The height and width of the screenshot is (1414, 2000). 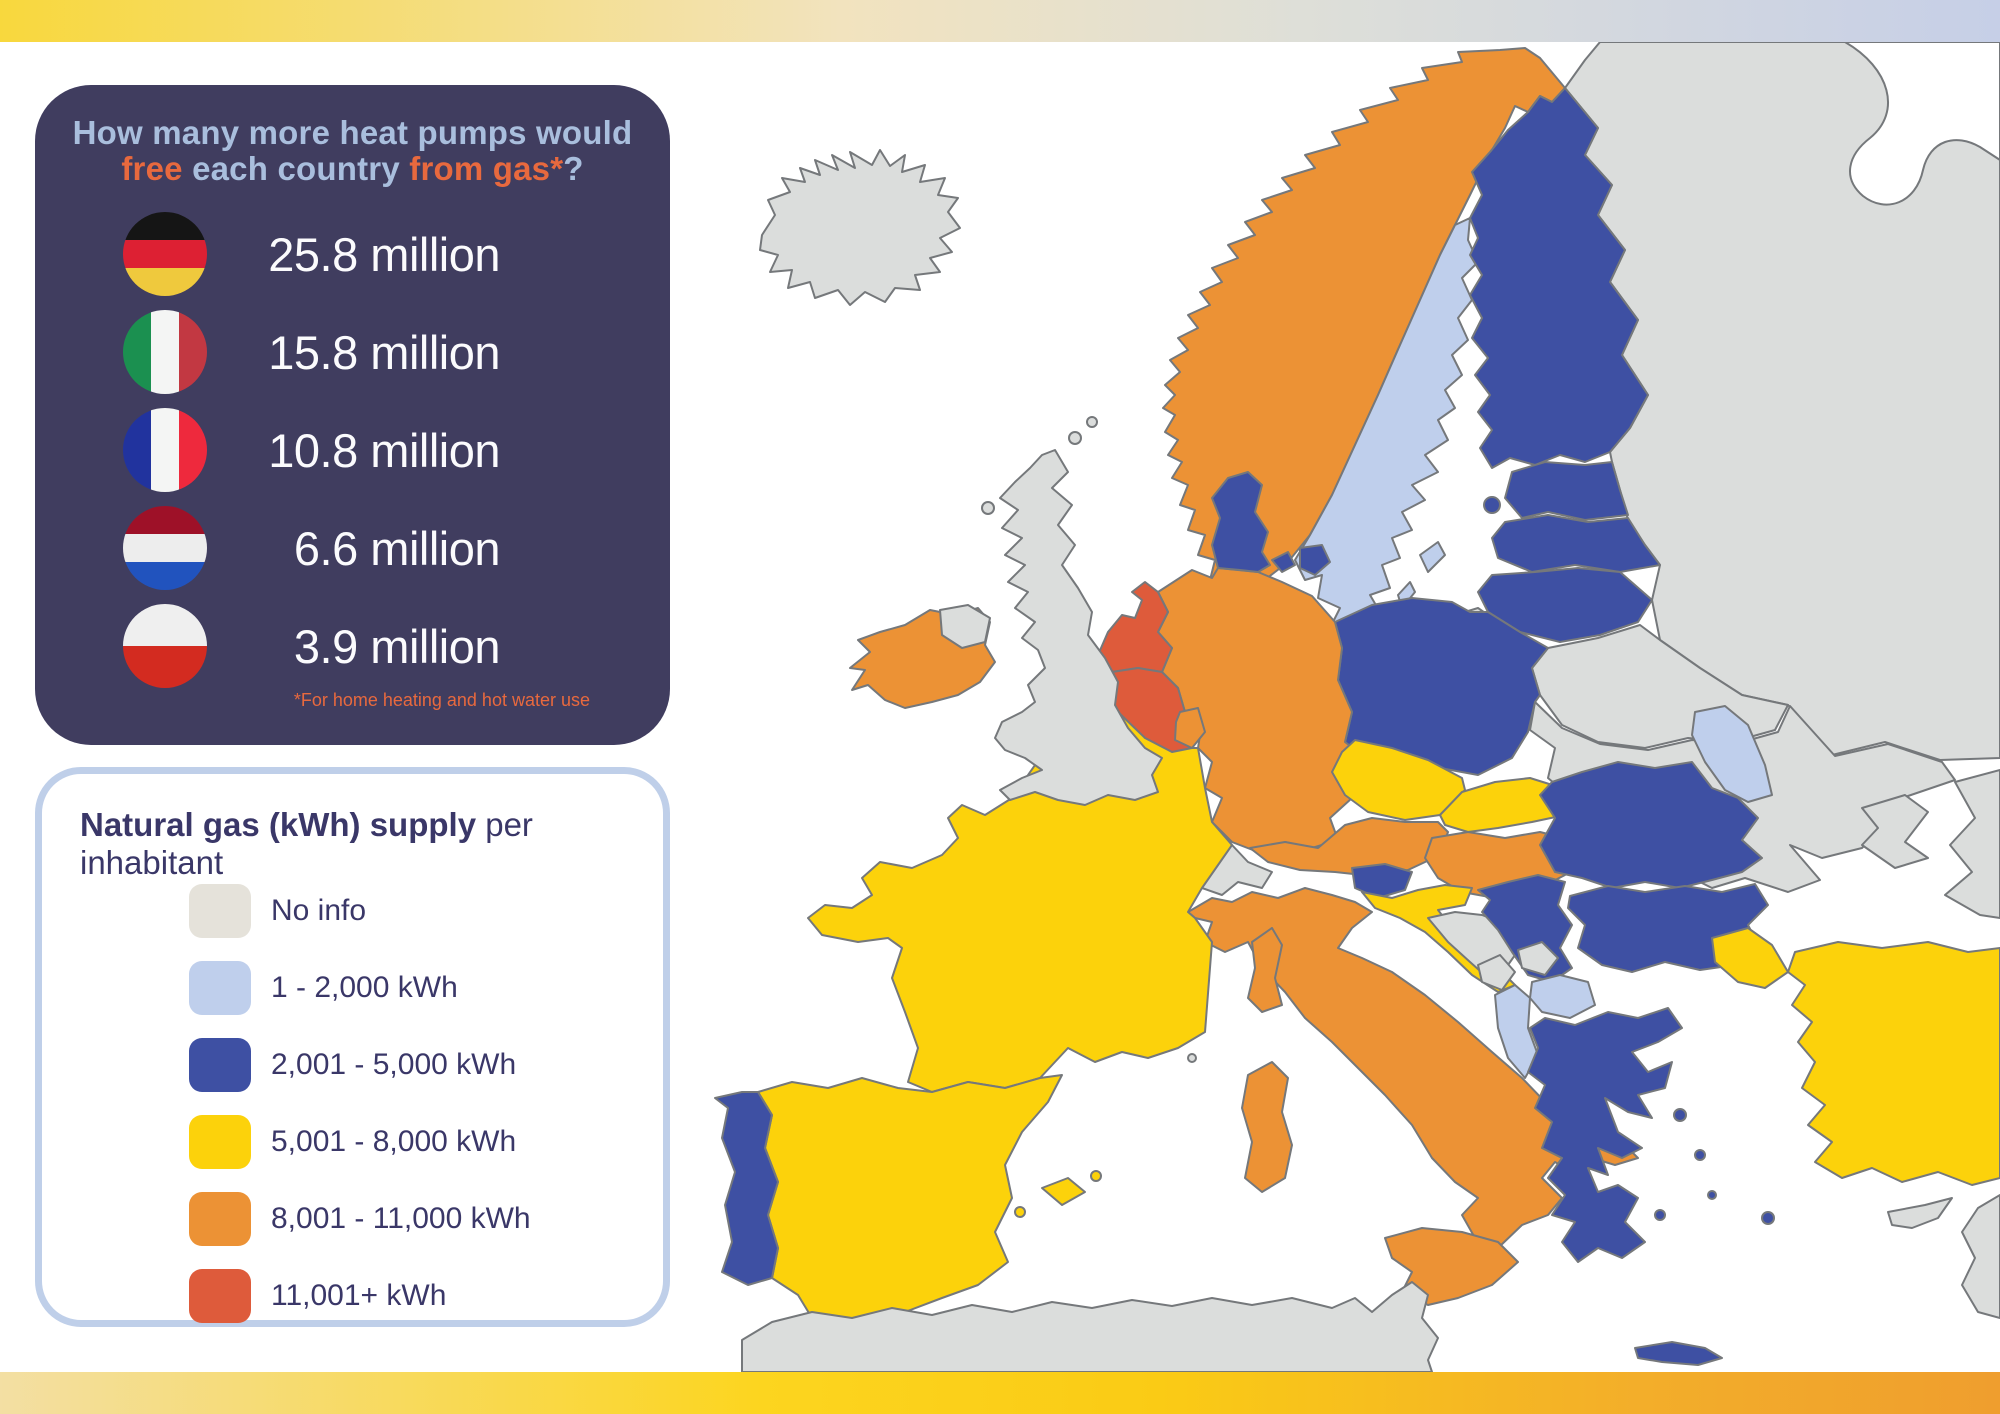 I want to click on island-sicily, so click(x=1451, y=1266).